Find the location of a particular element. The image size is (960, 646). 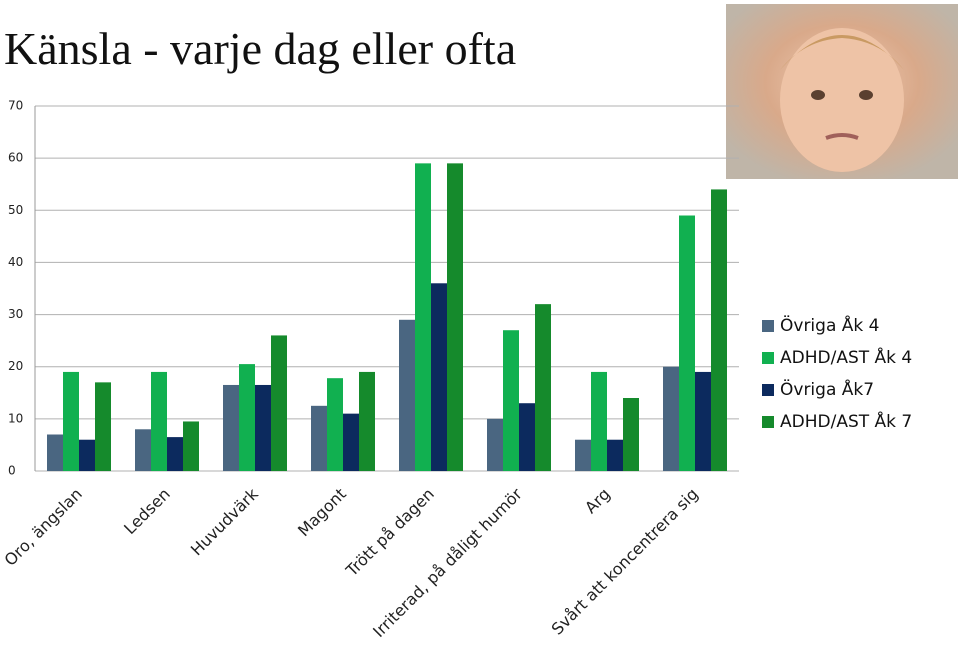

x-tick-label: Magont is located at coordinates (322, 512).